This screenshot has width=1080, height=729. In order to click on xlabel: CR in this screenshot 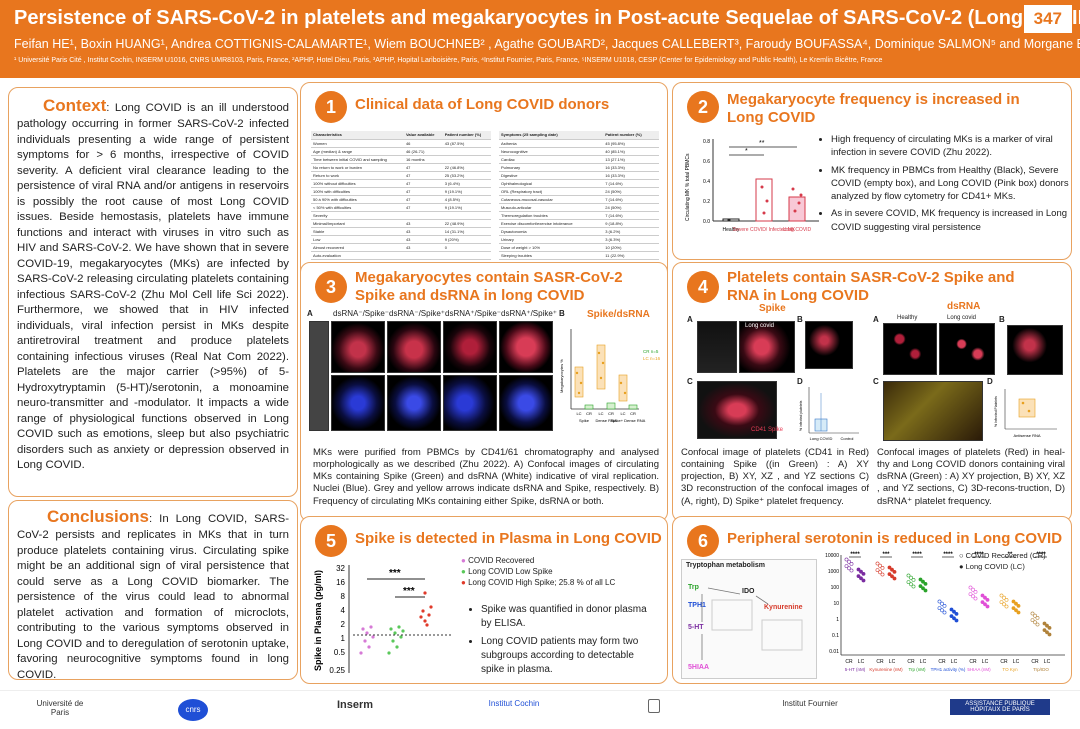, I will do `click(633, 413)`.